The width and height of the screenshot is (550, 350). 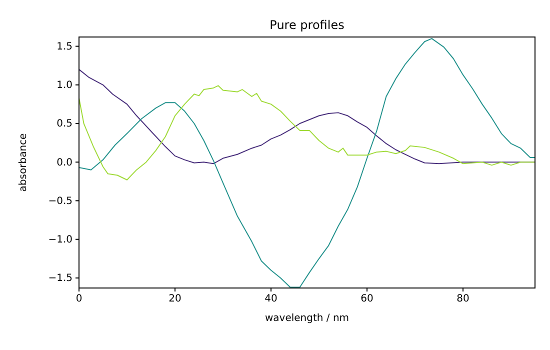 What do you see at coordinates (23, 162) in the screenshot?
I see `y-axis-title: absorbance` at bounding box center [23, 162].